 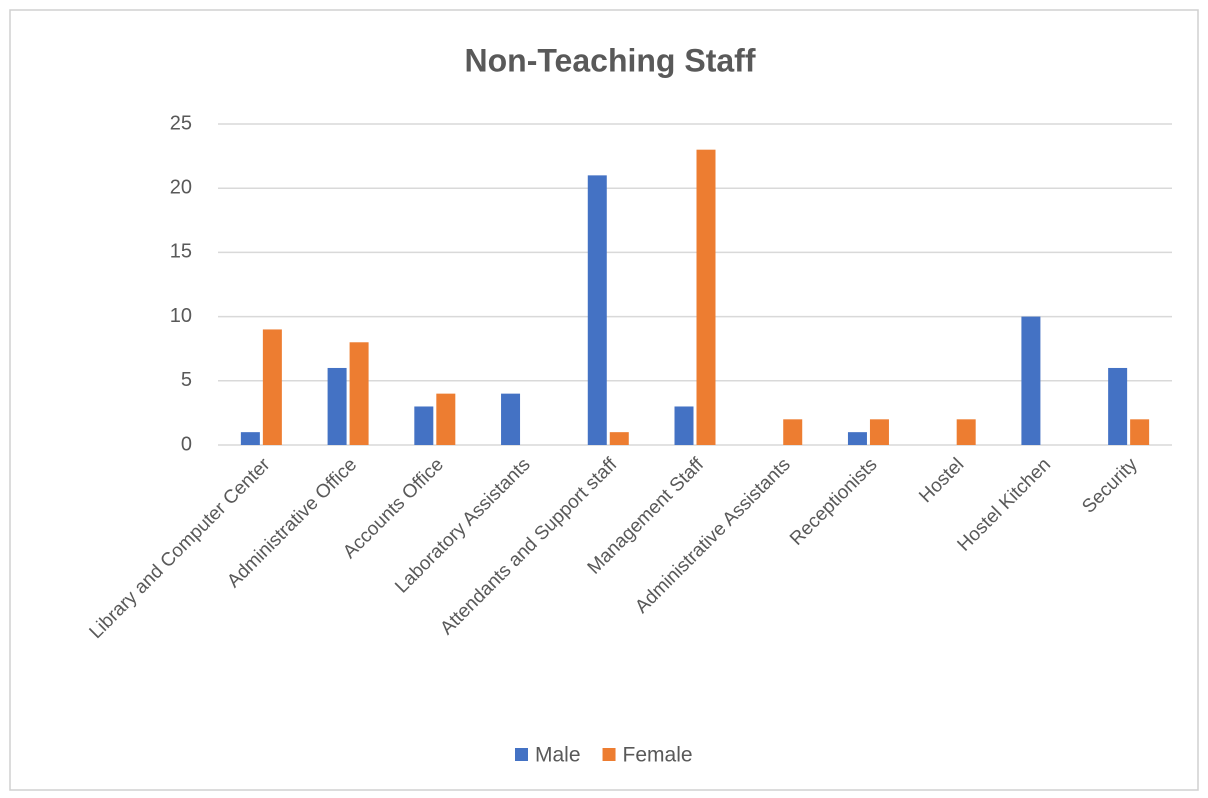 What do you see at coordinates (181, 252) in the screenshot?
I see `y-tick-label: 15` at bounding box center [181, 252].